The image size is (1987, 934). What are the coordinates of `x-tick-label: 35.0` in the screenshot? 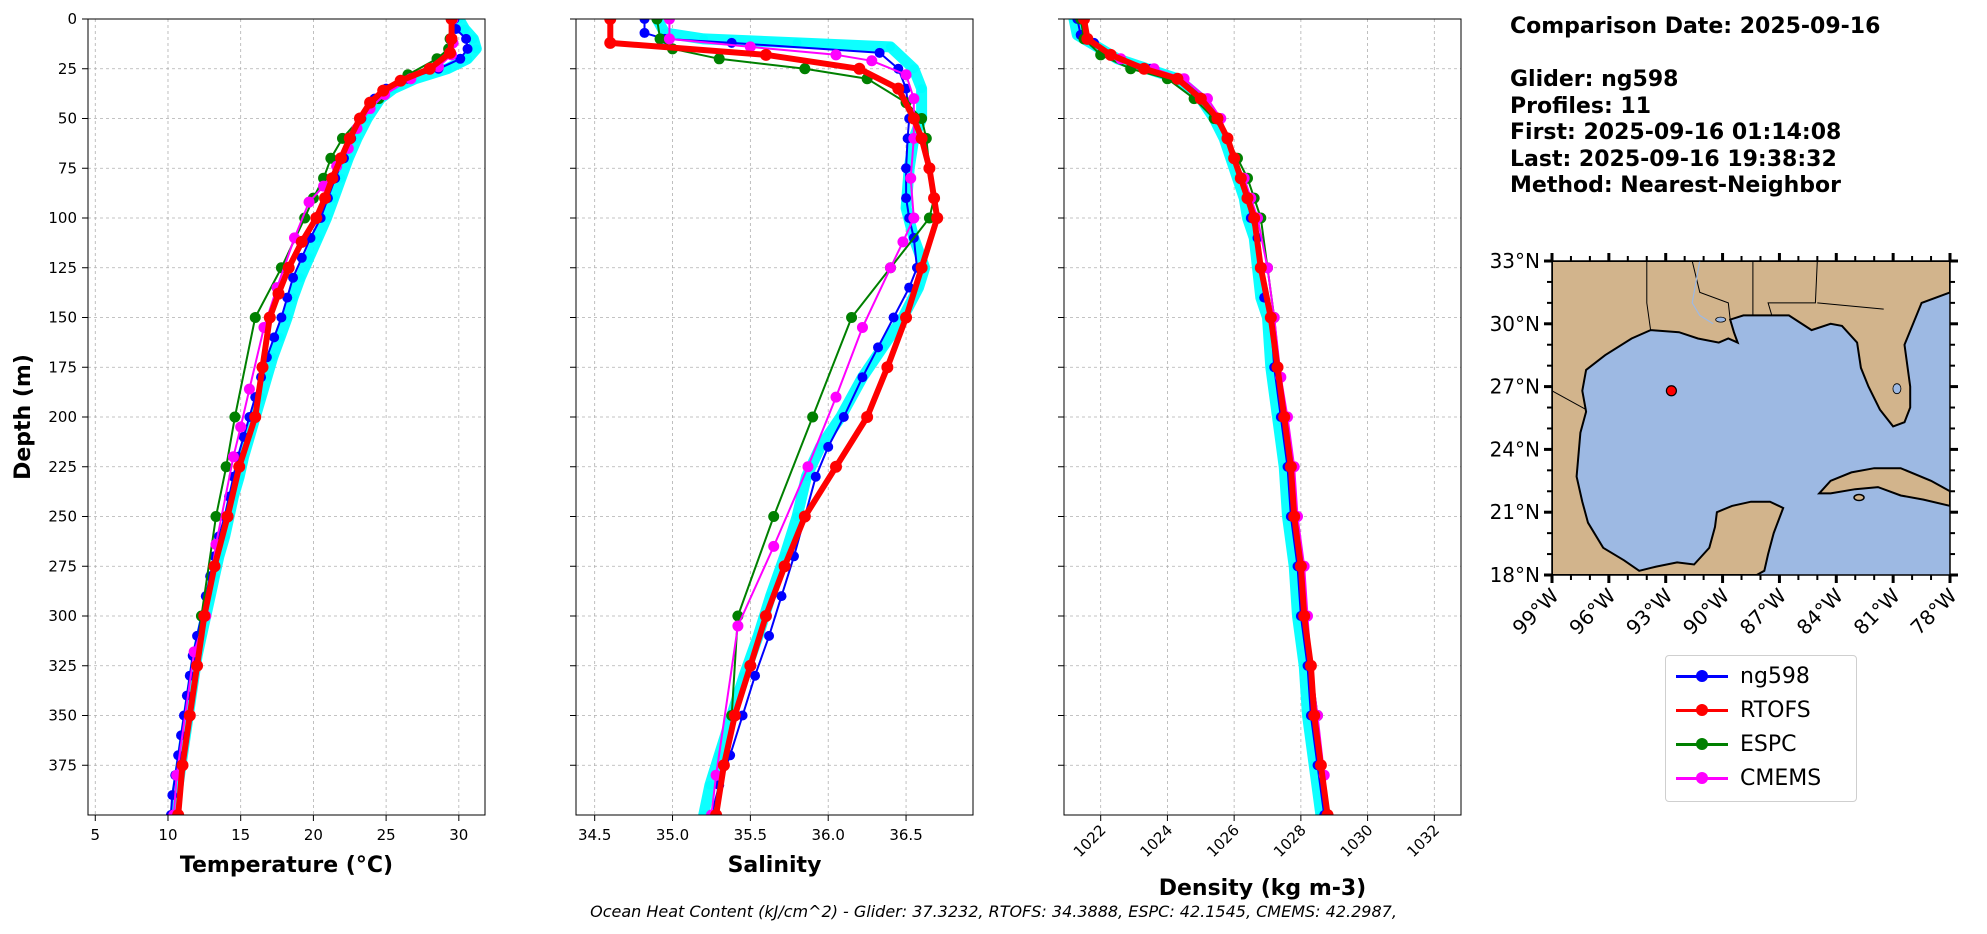 It's located at (672, 835).